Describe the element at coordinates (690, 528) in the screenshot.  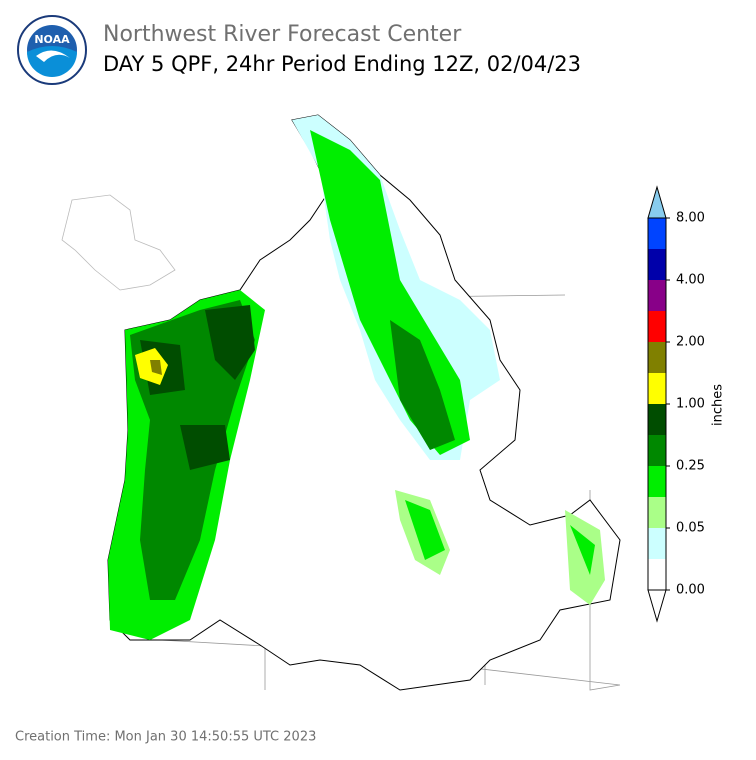
I see `colorbar-tick-label: 0.05` at that location.